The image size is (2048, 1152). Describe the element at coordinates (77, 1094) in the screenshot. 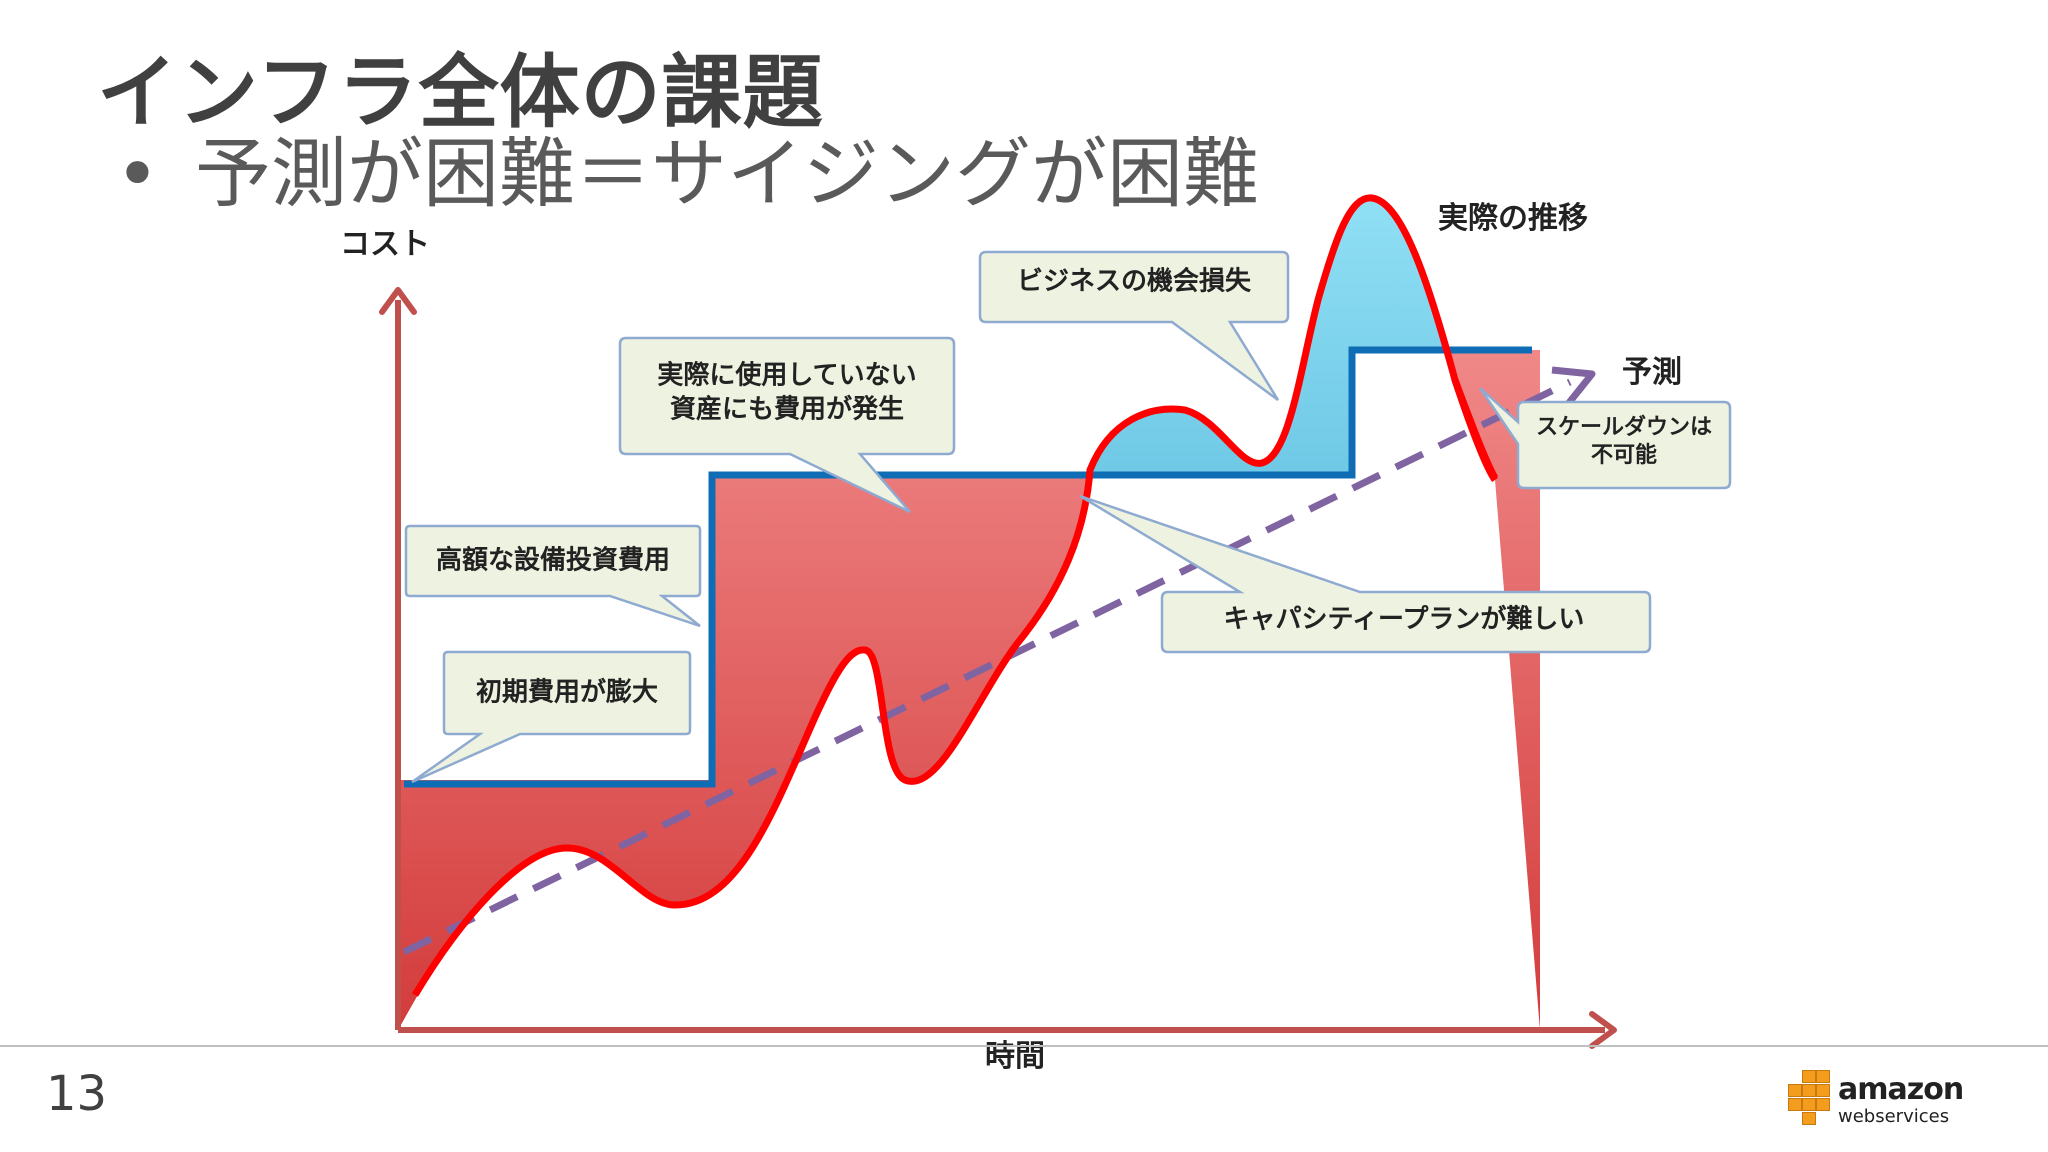

I see `page-number: 13` at that location.